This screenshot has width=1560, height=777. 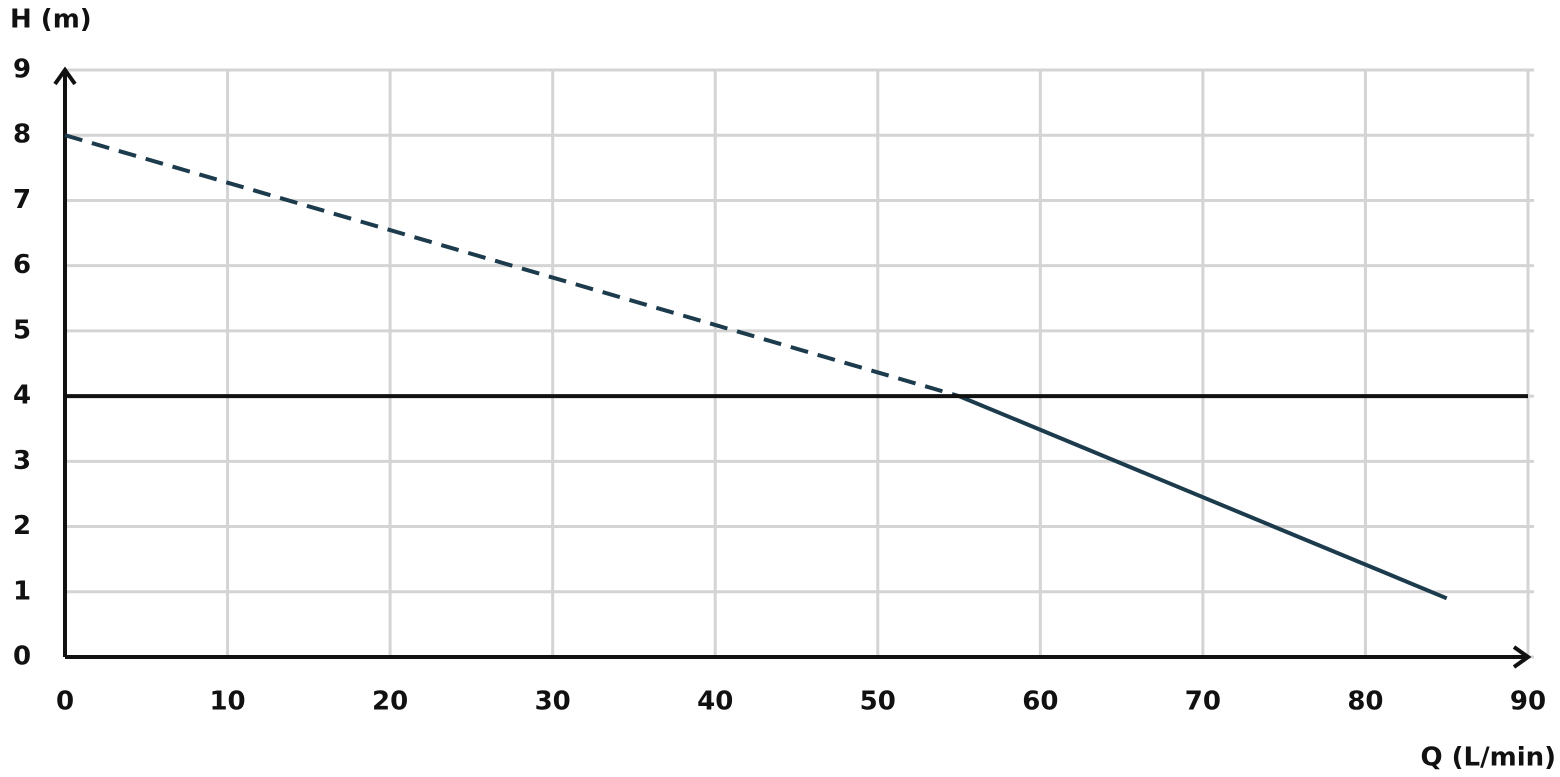 I want to click on x-tick-label: 80, so click(x=1365, y=702).